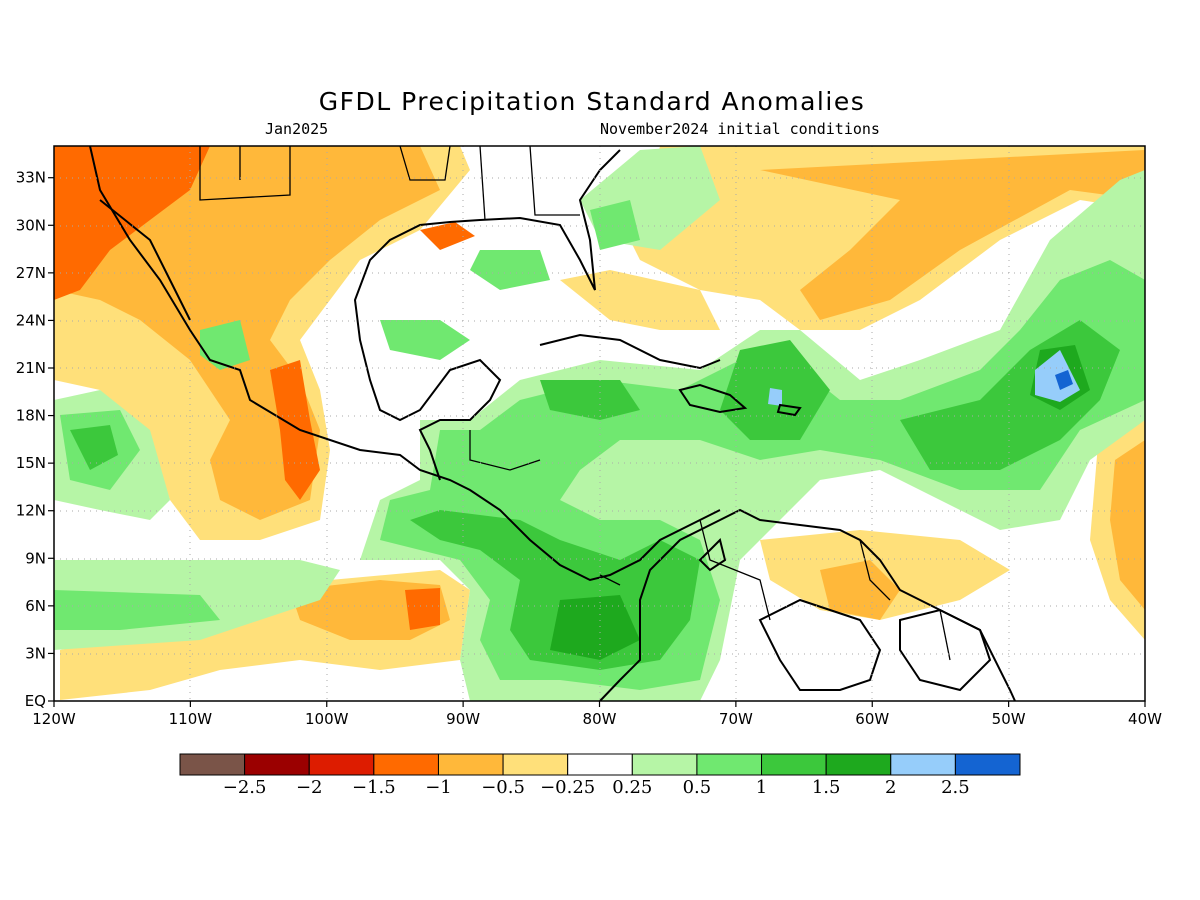 This screenshot has width=1200, height=900. What do you see at coordinates (245, 787) in the screenshot?
I see `colorbar-label: −2.5` at bounding box center [245, 787].